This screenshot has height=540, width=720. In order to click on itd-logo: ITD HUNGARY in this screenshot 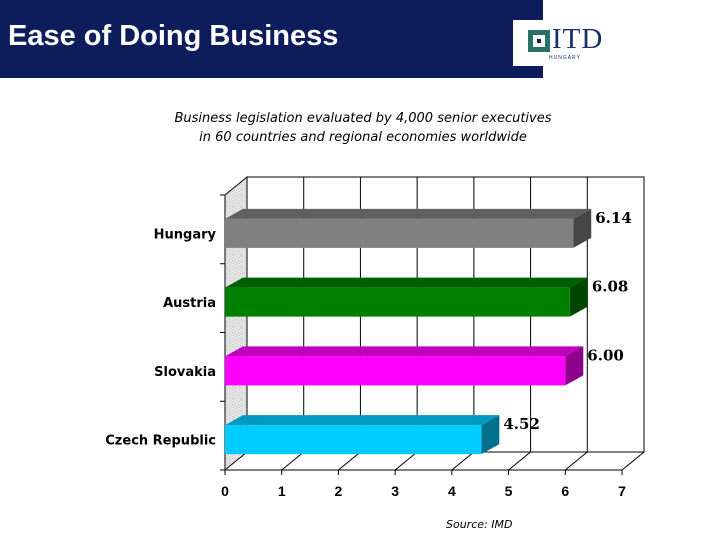, I will do `click(566, 43)`.